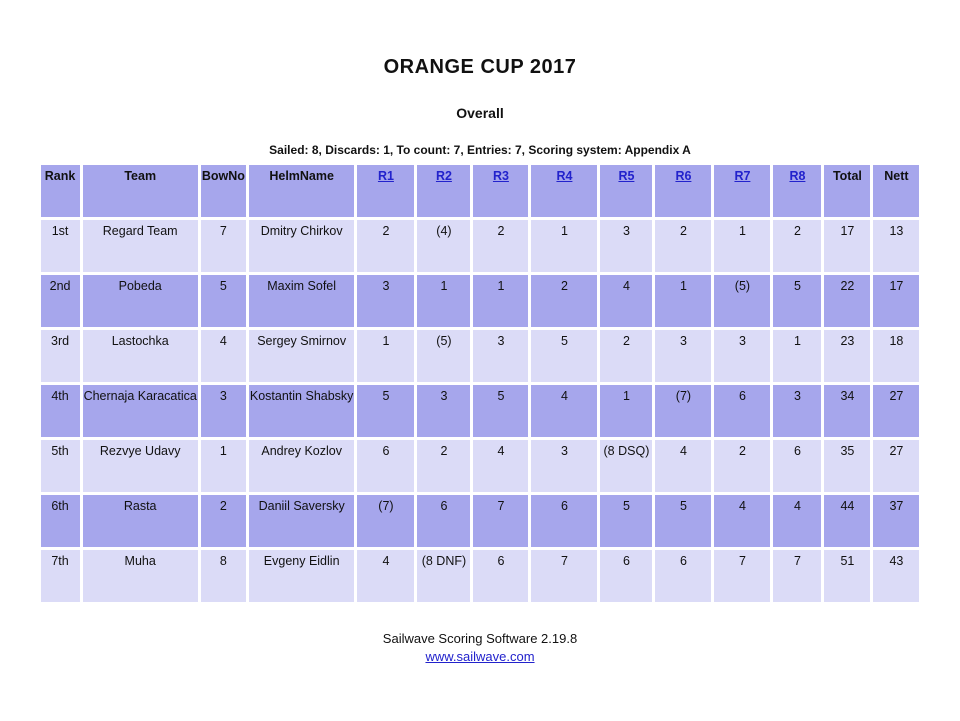  I want to click on column-header-r1: R1, so click(386, 191).